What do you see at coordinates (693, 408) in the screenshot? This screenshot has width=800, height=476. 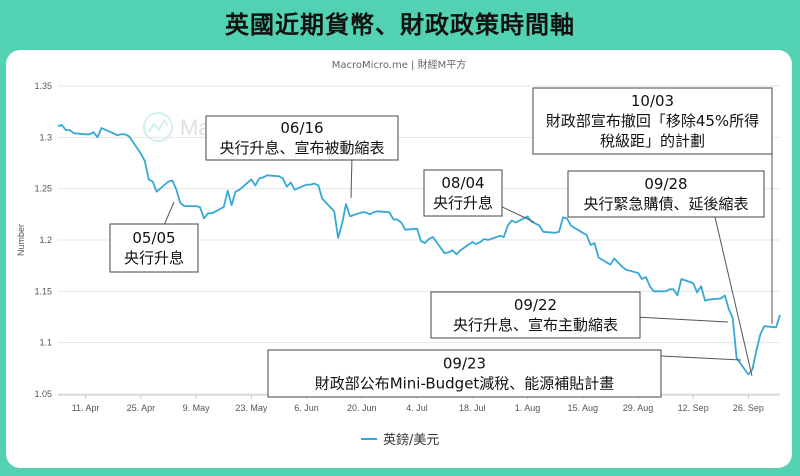 I see `x-tick-label: 12. Sep` at bounding box center [693, 408].